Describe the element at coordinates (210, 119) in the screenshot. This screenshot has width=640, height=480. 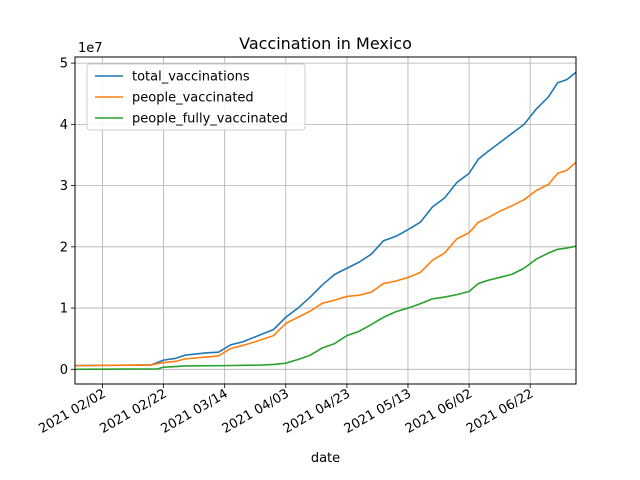
I see `legend-label: people_fully_vaccinated` at that location.